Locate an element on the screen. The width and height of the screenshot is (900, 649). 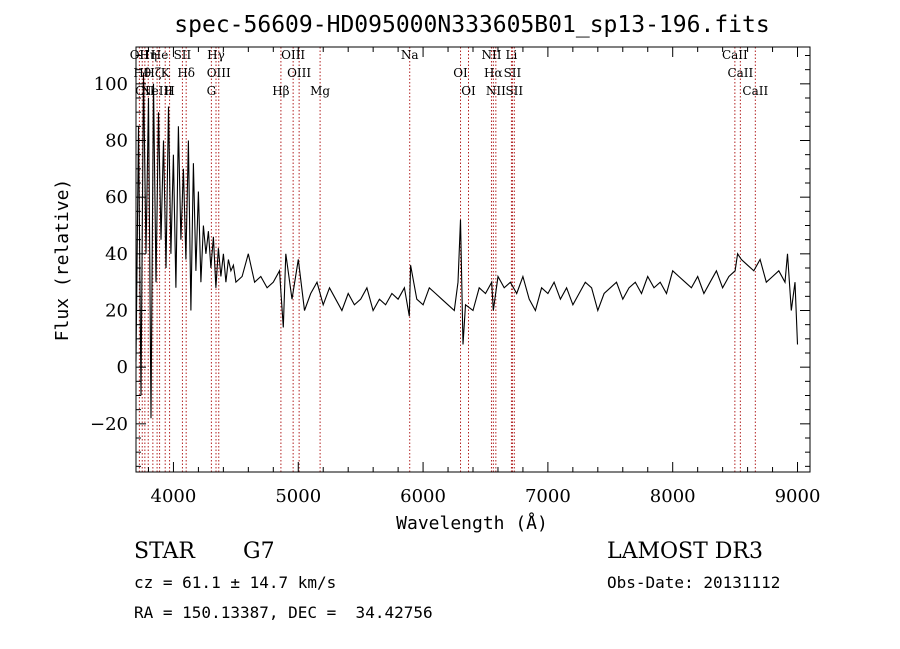
line-label-19: OI is located at coordinates (460, 73).